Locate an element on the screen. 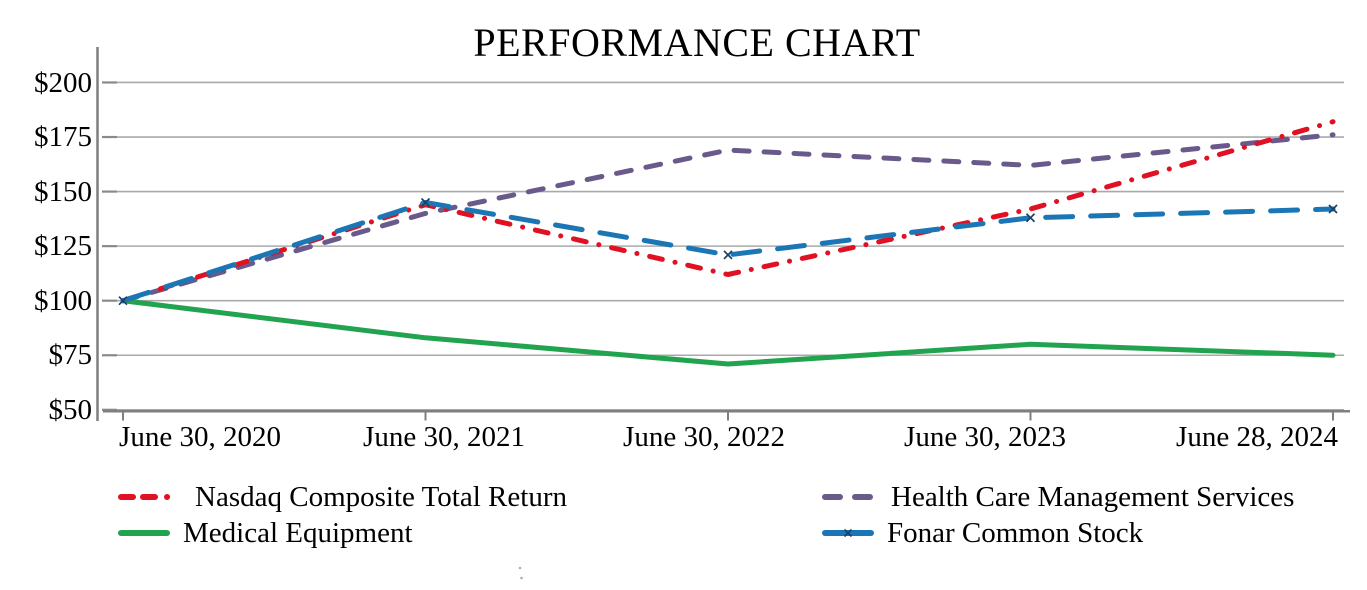 This screenshot has height=590, width=1367. legend-label: Medical Equipment is located at coordinates (298, 533).